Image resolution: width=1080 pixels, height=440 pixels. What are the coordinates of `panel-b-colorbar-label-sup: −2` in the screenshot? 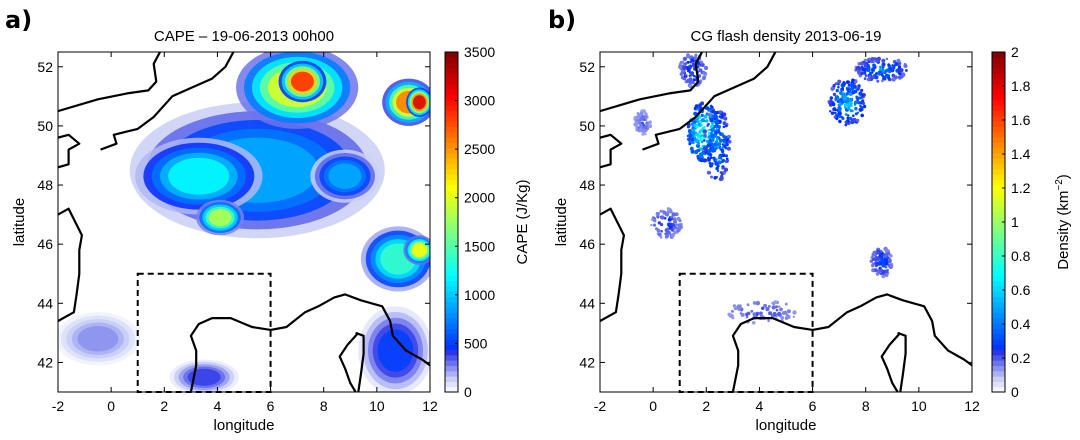 It's located at (1059, 185).